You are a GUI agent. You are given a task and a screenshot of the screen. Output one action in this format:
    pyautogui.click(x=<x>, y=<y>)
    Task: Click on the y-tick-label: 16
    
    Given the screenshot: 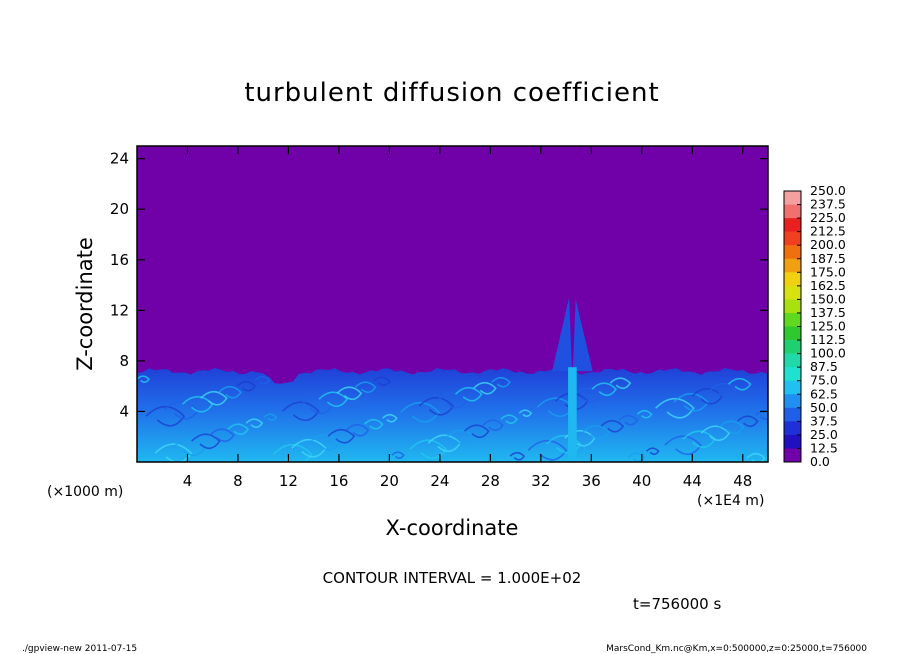 What is the action you would take?
    pyautogui.click(x=119, y=260)
    